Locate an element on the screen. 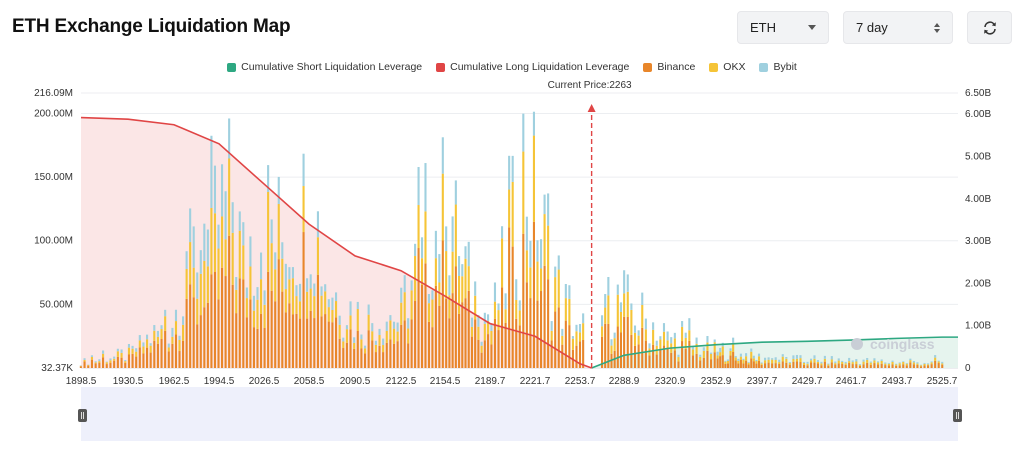  x-tick-label: 2058.5 is located at coordinates (309, 381).